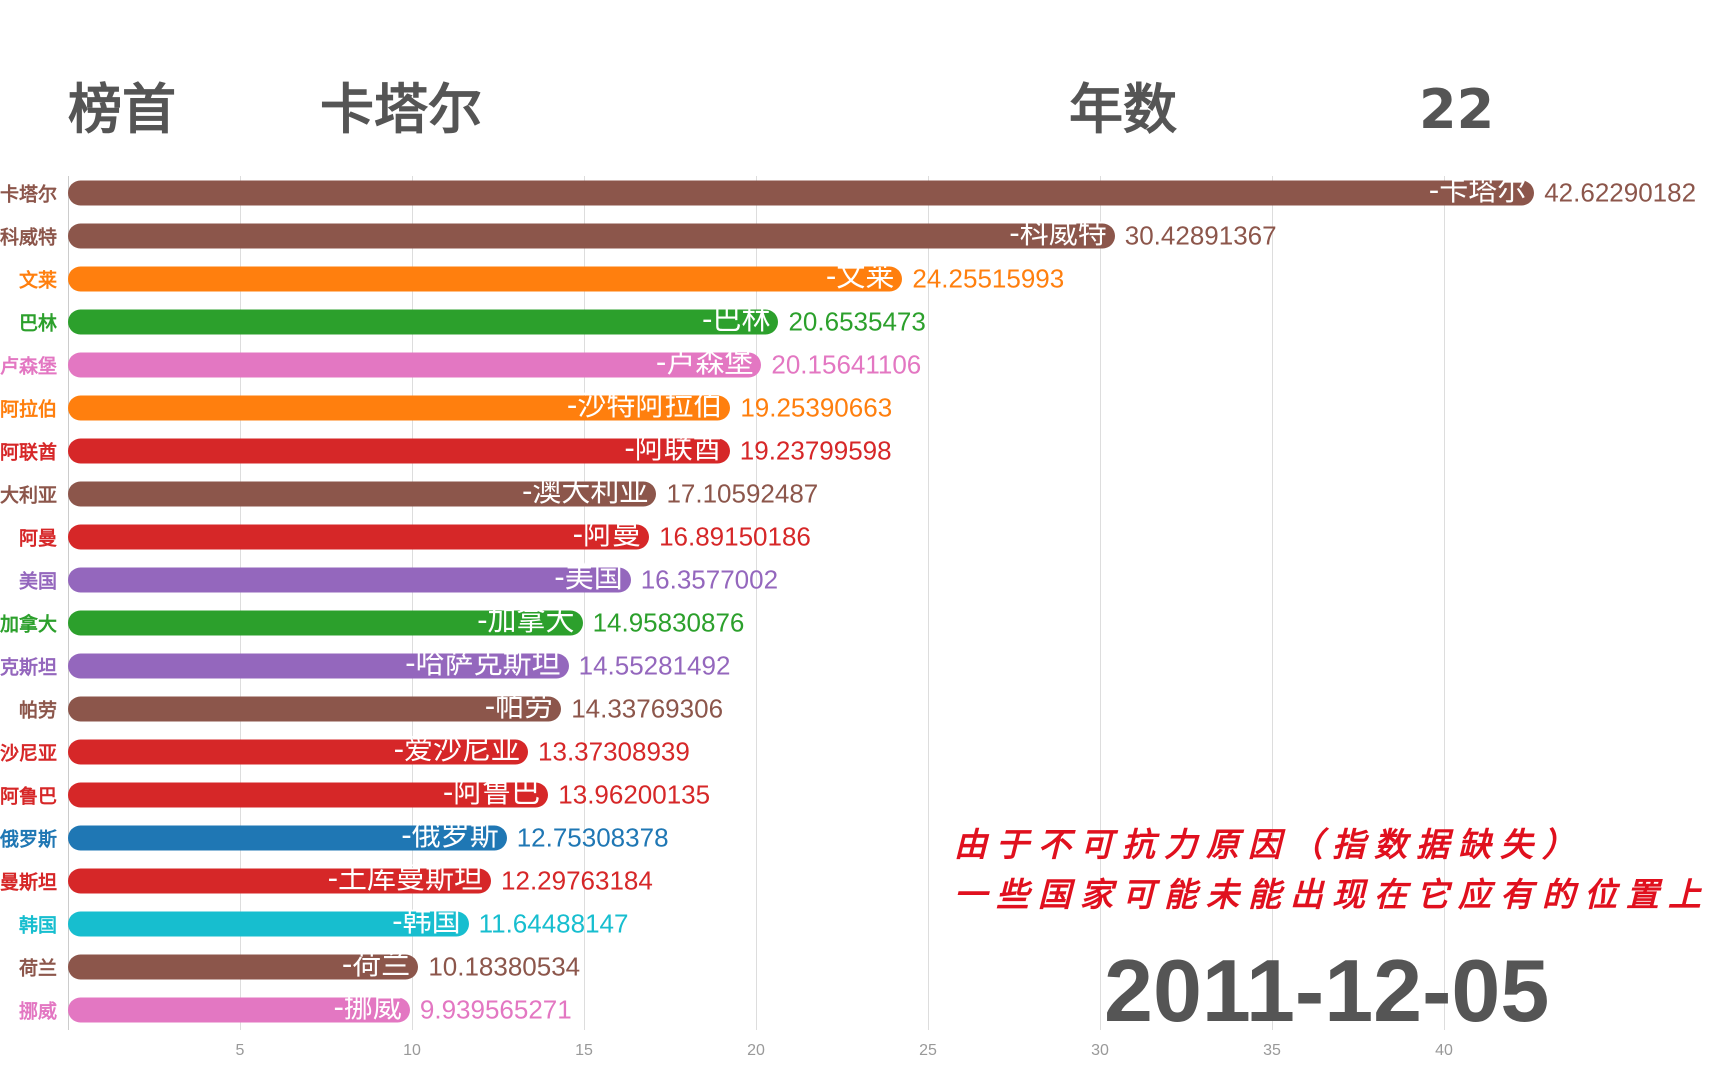 This screenshot has width=1728, height=1080. What do you see at coordinates (37, 710) in the screenshot?
I see `category-label: 帕劳` at bounding box center [37, 710].